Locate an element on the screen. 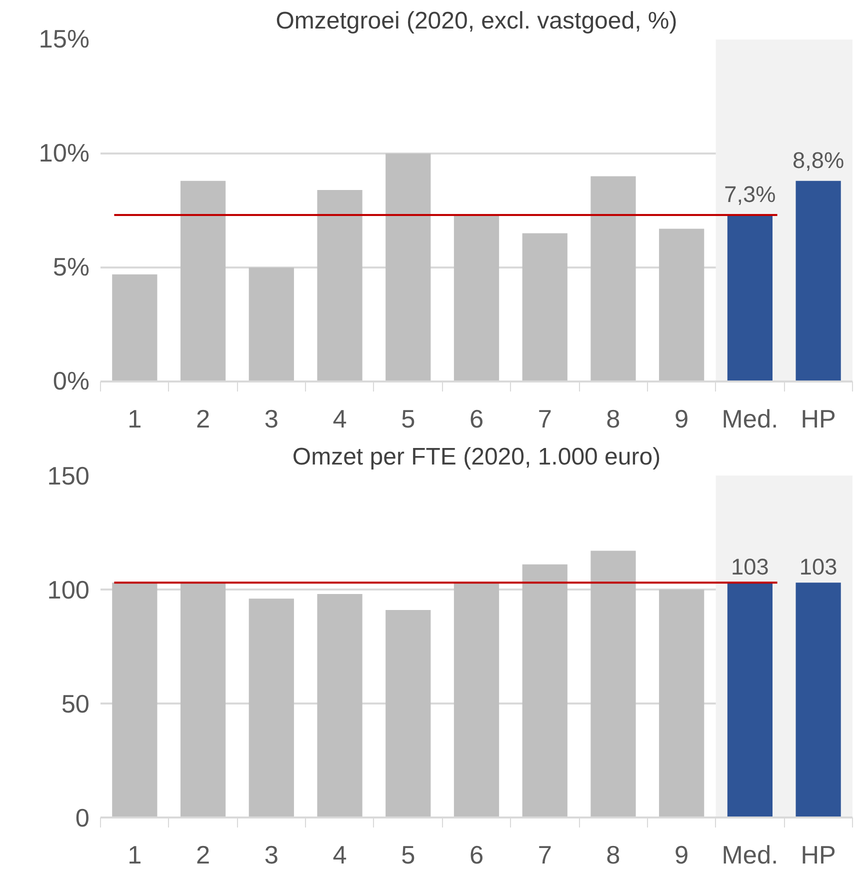 The width and height of the screenshot is (857, 885). chart-title: Omzet per FTE (2020, 1.000 euro) is located at coordinates (476, 457).